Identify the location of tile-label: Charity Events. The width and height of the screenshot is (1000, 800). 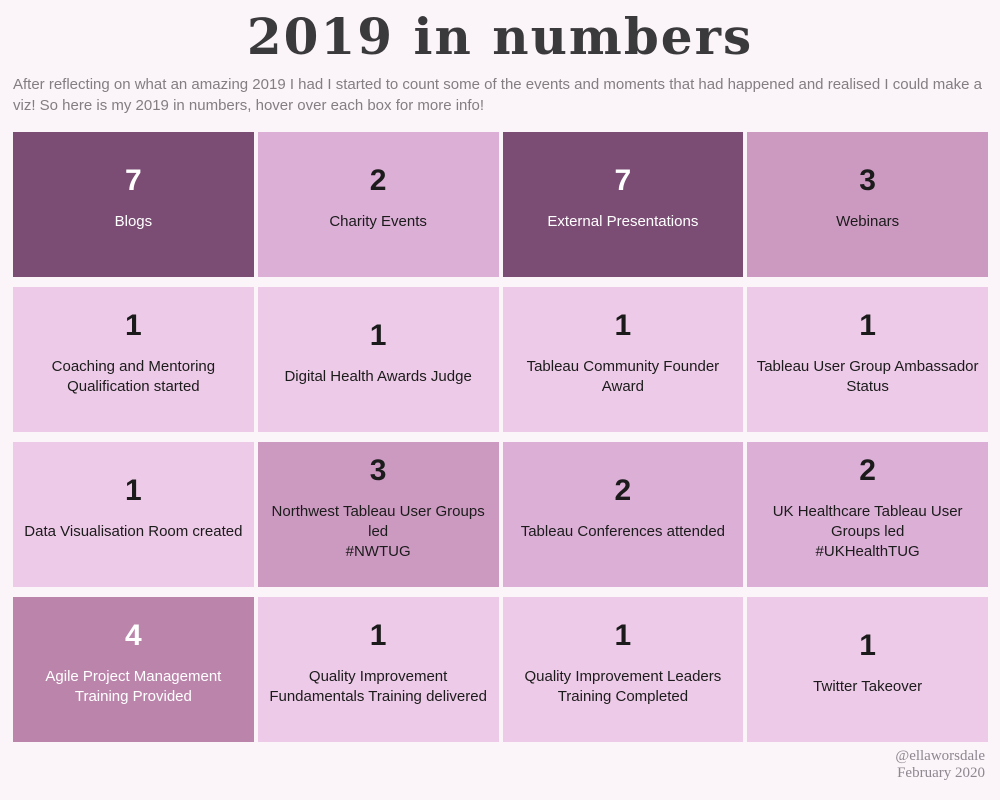
(378, 221).